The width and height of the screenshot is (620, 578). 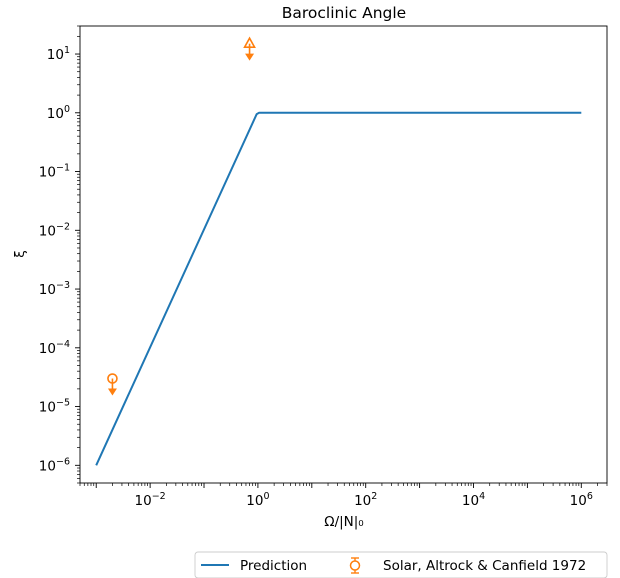 What do you see at coordinates (112, 392) in the screenshot?
I see `observation-point-0-limit-arrow` at bounding box center [112, 392].